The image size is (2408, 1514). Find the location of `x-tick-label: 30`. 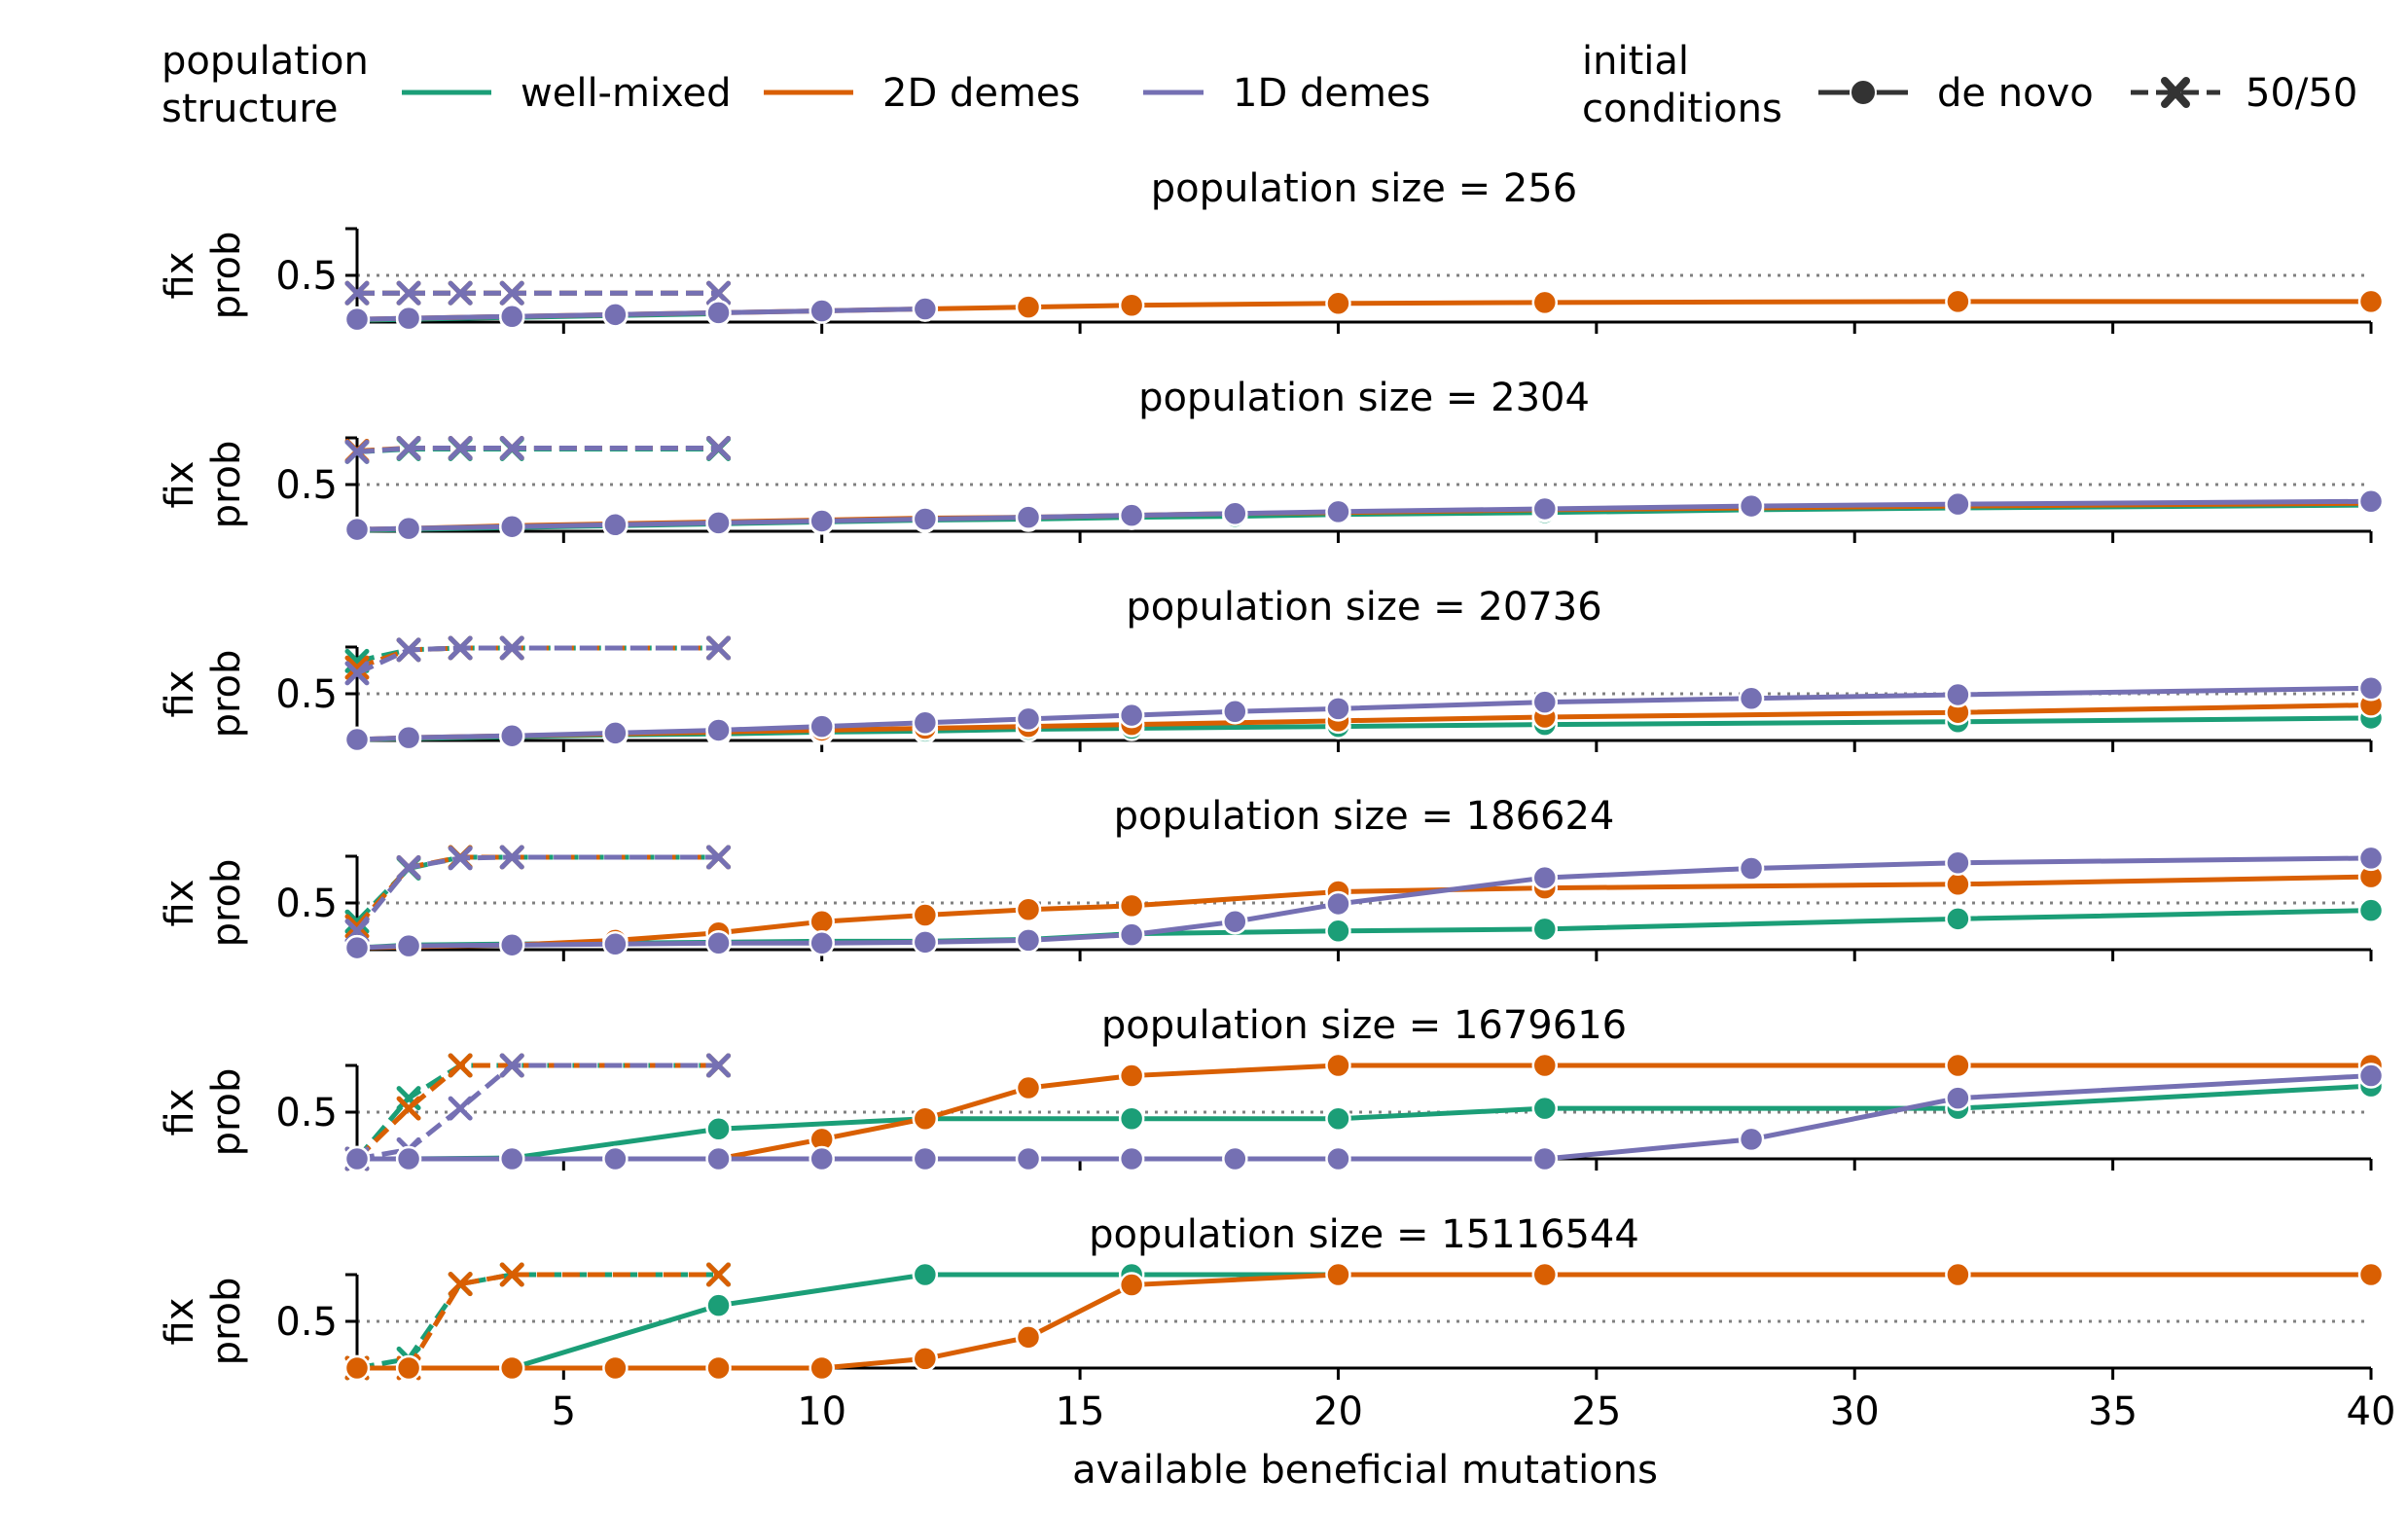

x-tick-label: 30 is located at coordinates (1855, 1411).